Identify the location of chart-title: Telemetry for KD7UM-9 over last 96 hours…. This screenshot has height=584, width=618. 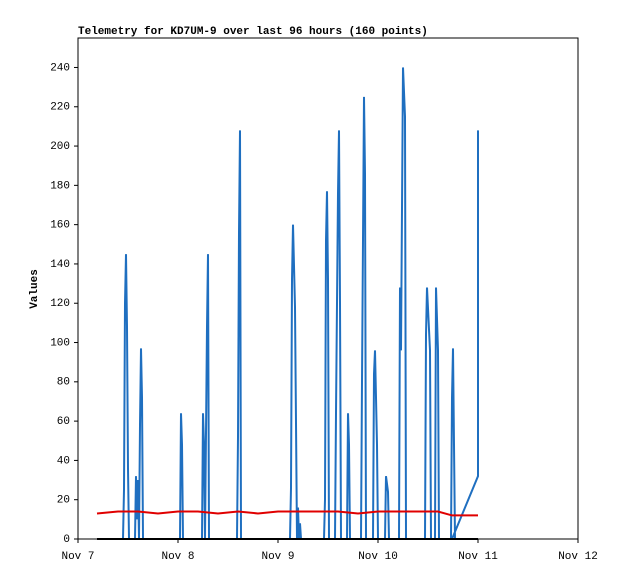
(253, 32).